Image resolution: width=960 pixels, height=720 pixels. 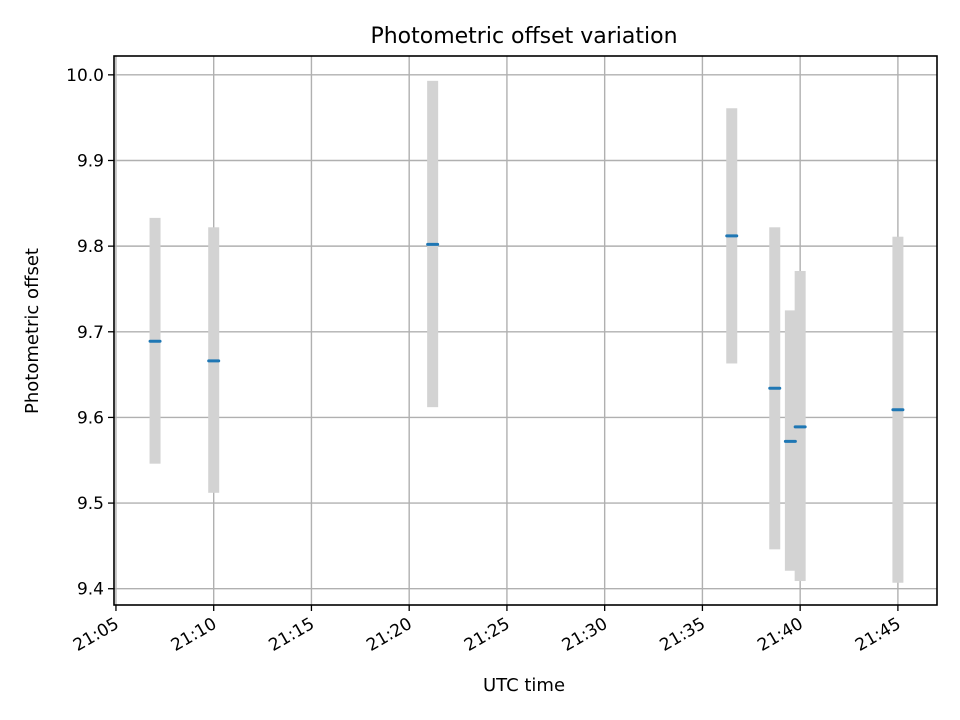 I want to click on y-axis-label: Photometric offset, so click(x=32, y=331).